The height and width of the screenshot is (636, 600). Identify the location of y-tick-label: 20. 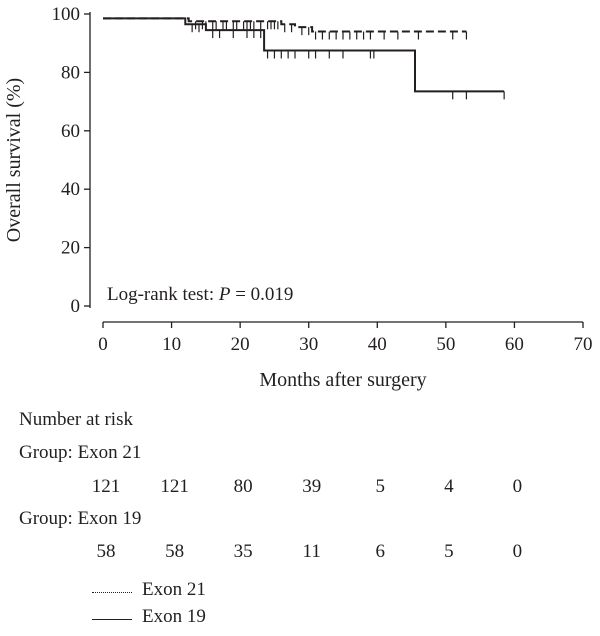
(70, 248).